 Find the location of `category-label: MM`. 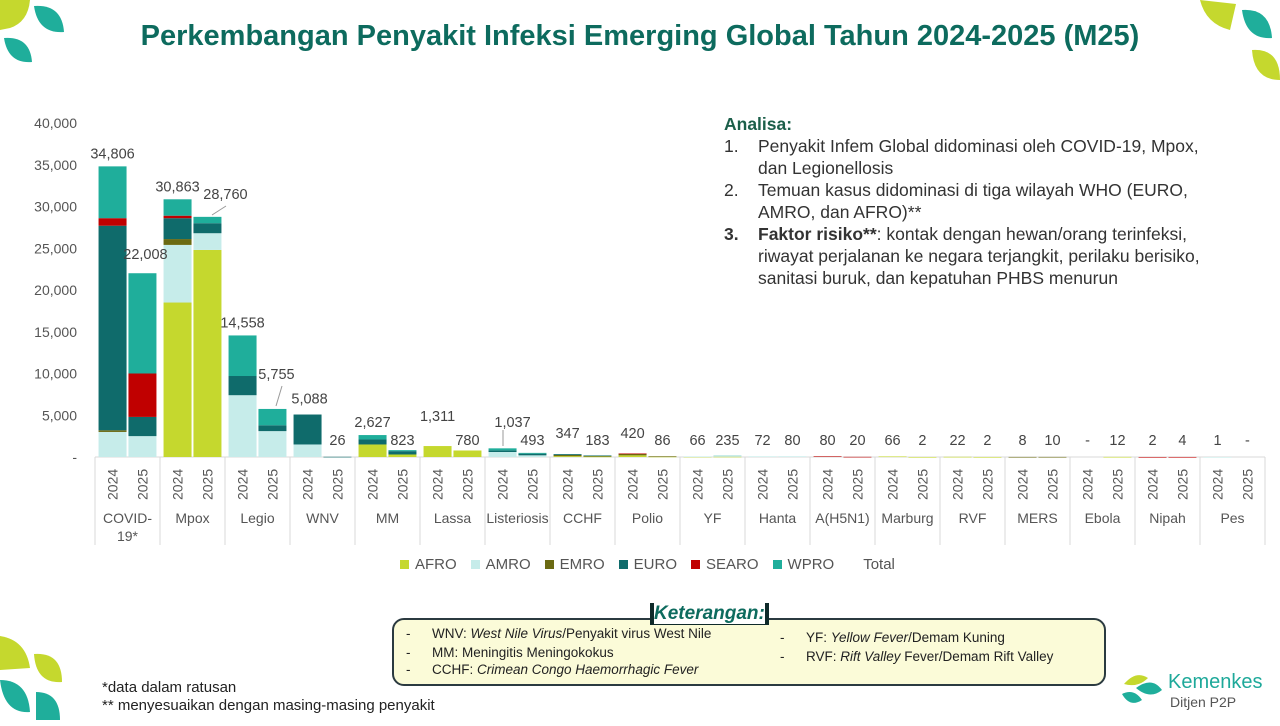

category-label: MM is located at coordinates (387, 518).